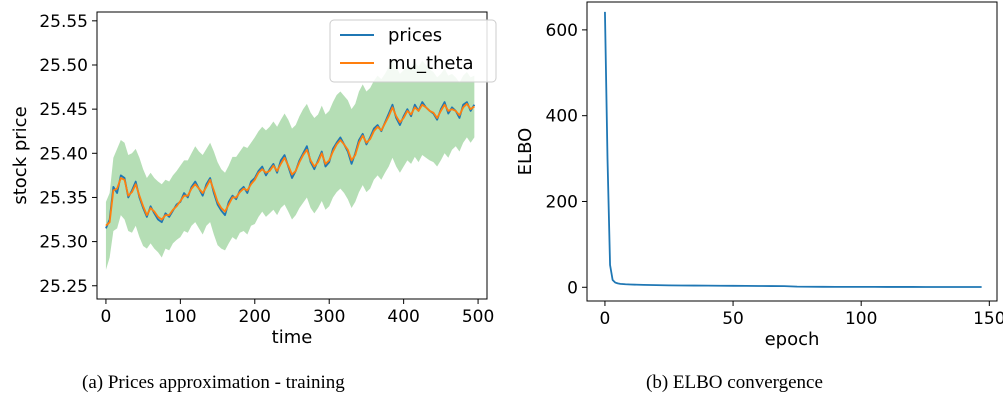 This screenshot has width=1003, height=404. I want to click on y-tick-label: 200, so click(562, 202).